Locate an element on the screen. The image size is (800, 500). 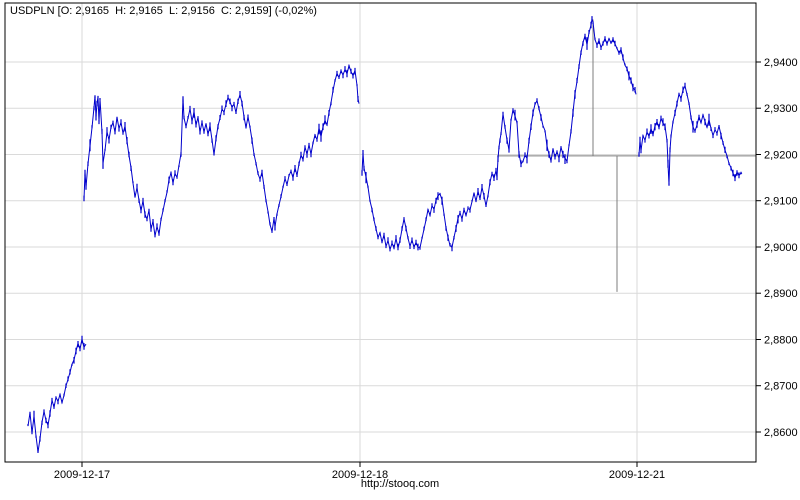
x-tick-label: 2009-12-17 is located at coordinates (82, 475).